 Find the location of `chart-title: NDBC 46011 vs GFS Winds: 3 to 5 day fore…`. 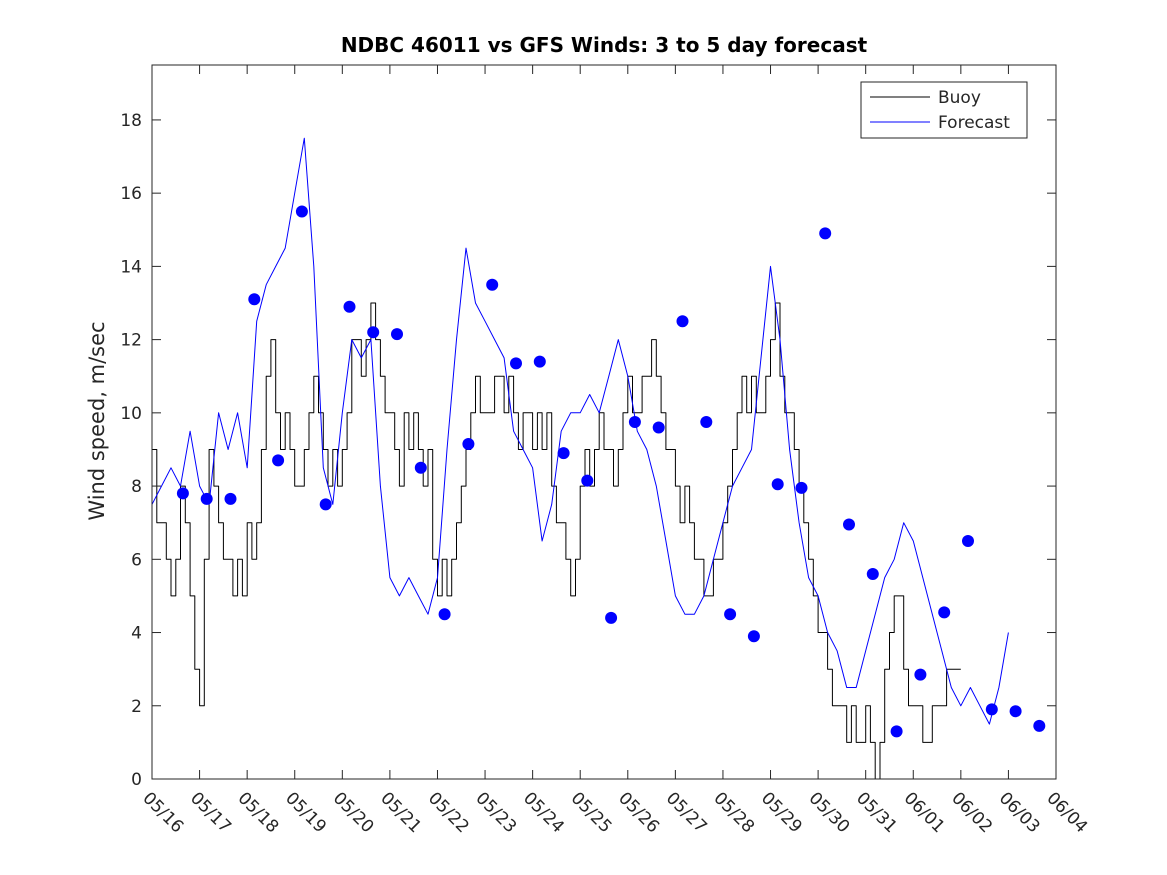

chart-title: NDBC 46011 vs GFS Winds: 3 to 5 day fore… is located at coordinates (604, 45).